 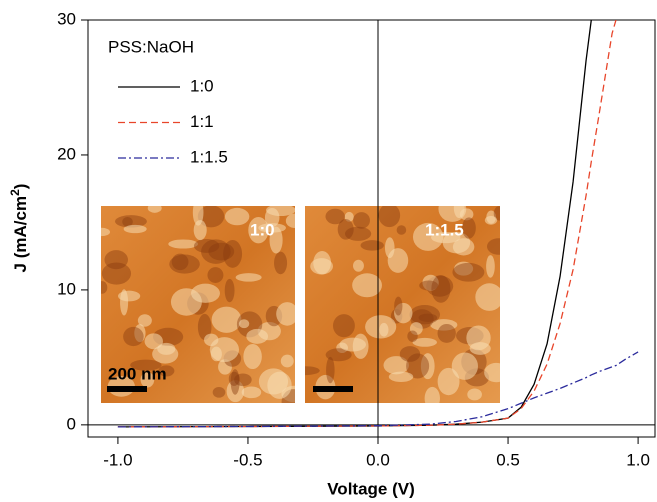 I want to click on inset-label: 1:0, so click(x=262, y=229).